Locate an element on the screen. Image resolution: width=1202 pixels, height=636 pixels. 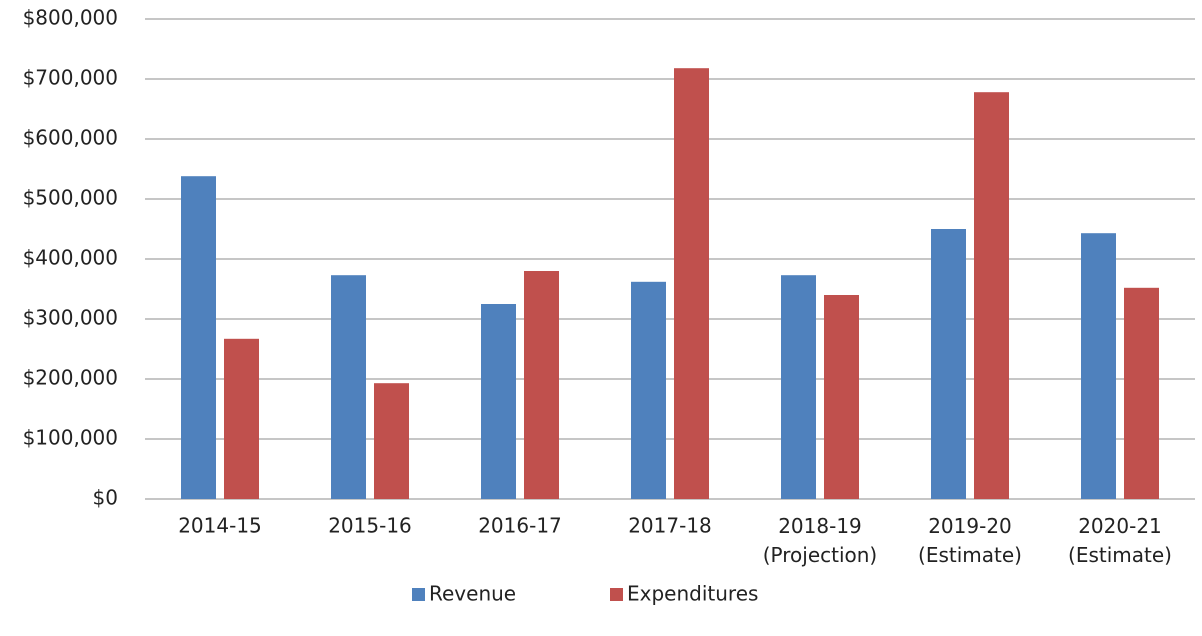
y-tick-label: $800,000 is located at coordinates (70, 18).